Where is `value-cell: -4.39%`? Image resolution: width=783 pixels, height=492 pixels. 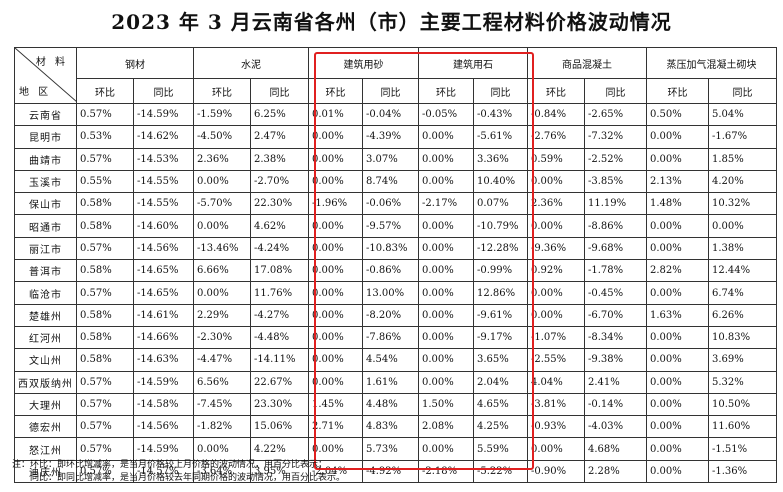
value-cell: -4.39% is located at coordinates (390, 137).